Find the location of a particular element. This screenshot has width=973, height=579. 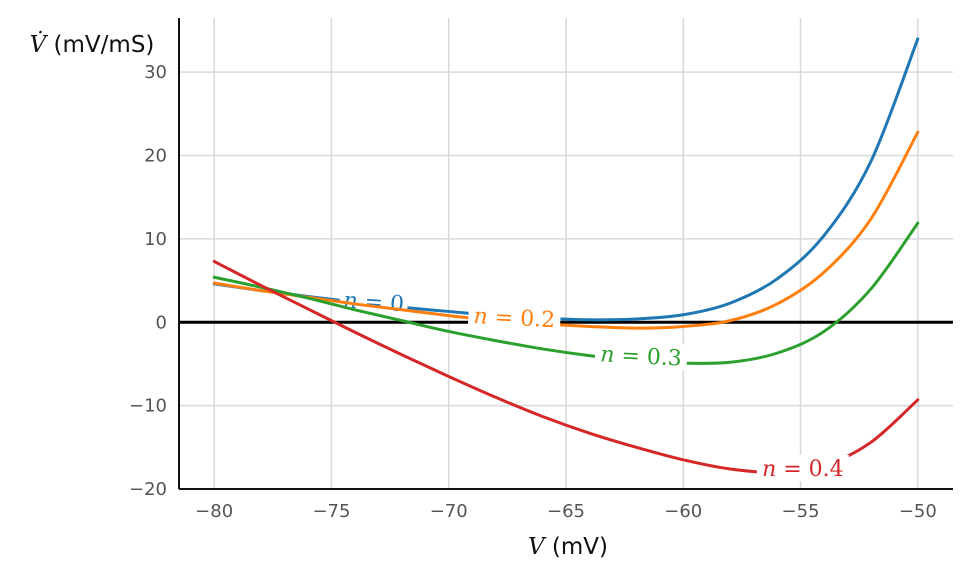

y-tick-label: 20 is located at coordinates (155, 156).